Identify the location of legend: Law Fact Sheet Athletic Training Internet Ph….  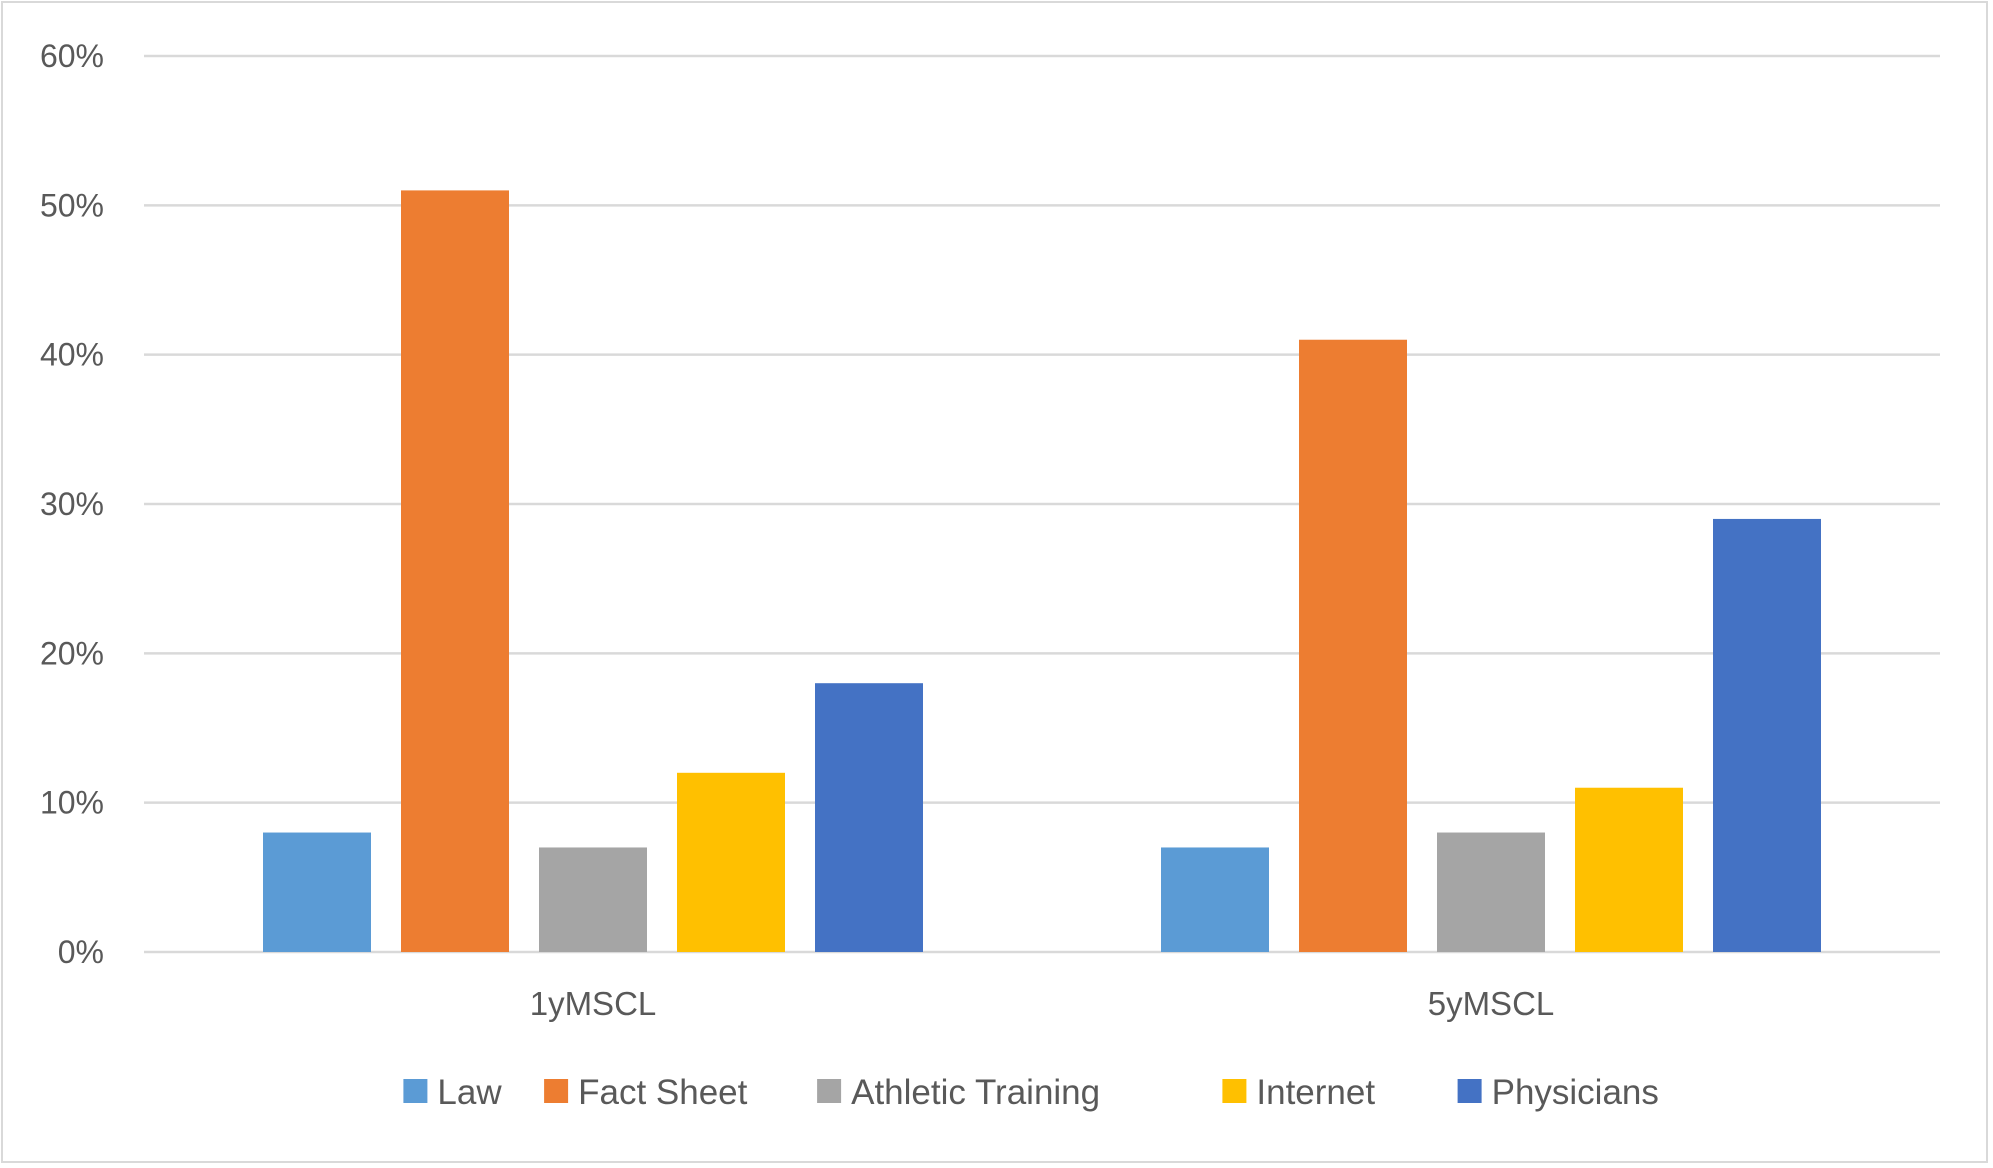
(1031, 1092).